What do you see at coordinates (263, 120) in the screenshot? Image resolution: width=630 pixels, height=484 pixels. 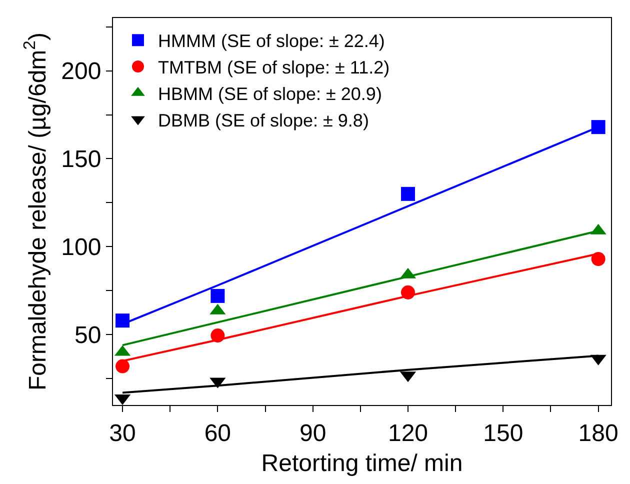 I see `legend-label: DBMB (SE of slope: ± 9.8)` at bounding box center [263, 120].